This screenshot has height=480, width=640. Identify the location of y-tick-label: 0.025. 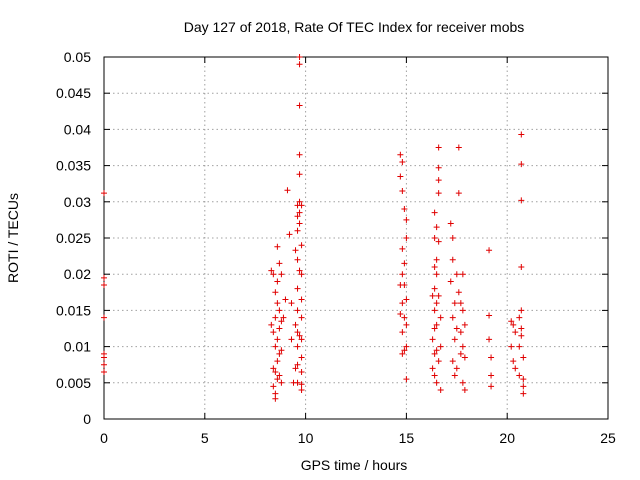
(73, 238).